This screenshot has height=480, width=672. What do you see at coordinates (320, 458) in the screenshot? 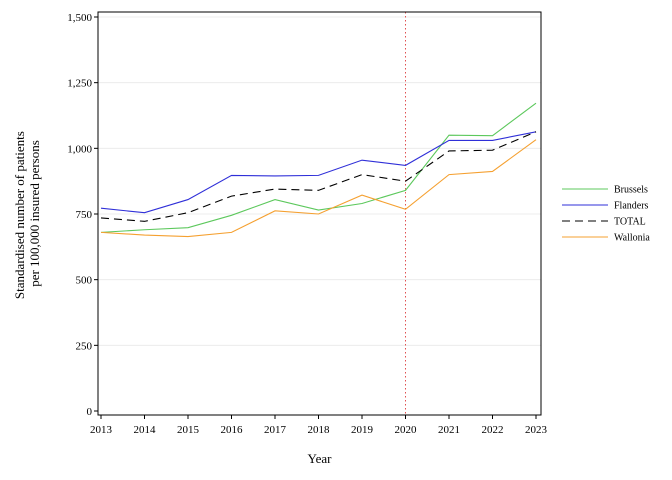
I see `x-axis-title: Year` at bounding box center [320, 458].